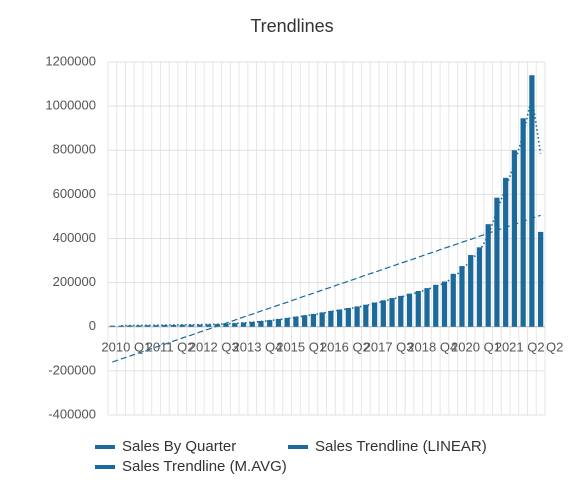 This screenshot has height=486, width=578. Describe the element at coordinates (520, 346) in the screenshot. I see `x-tick-label: 2021 Q2` at that location.